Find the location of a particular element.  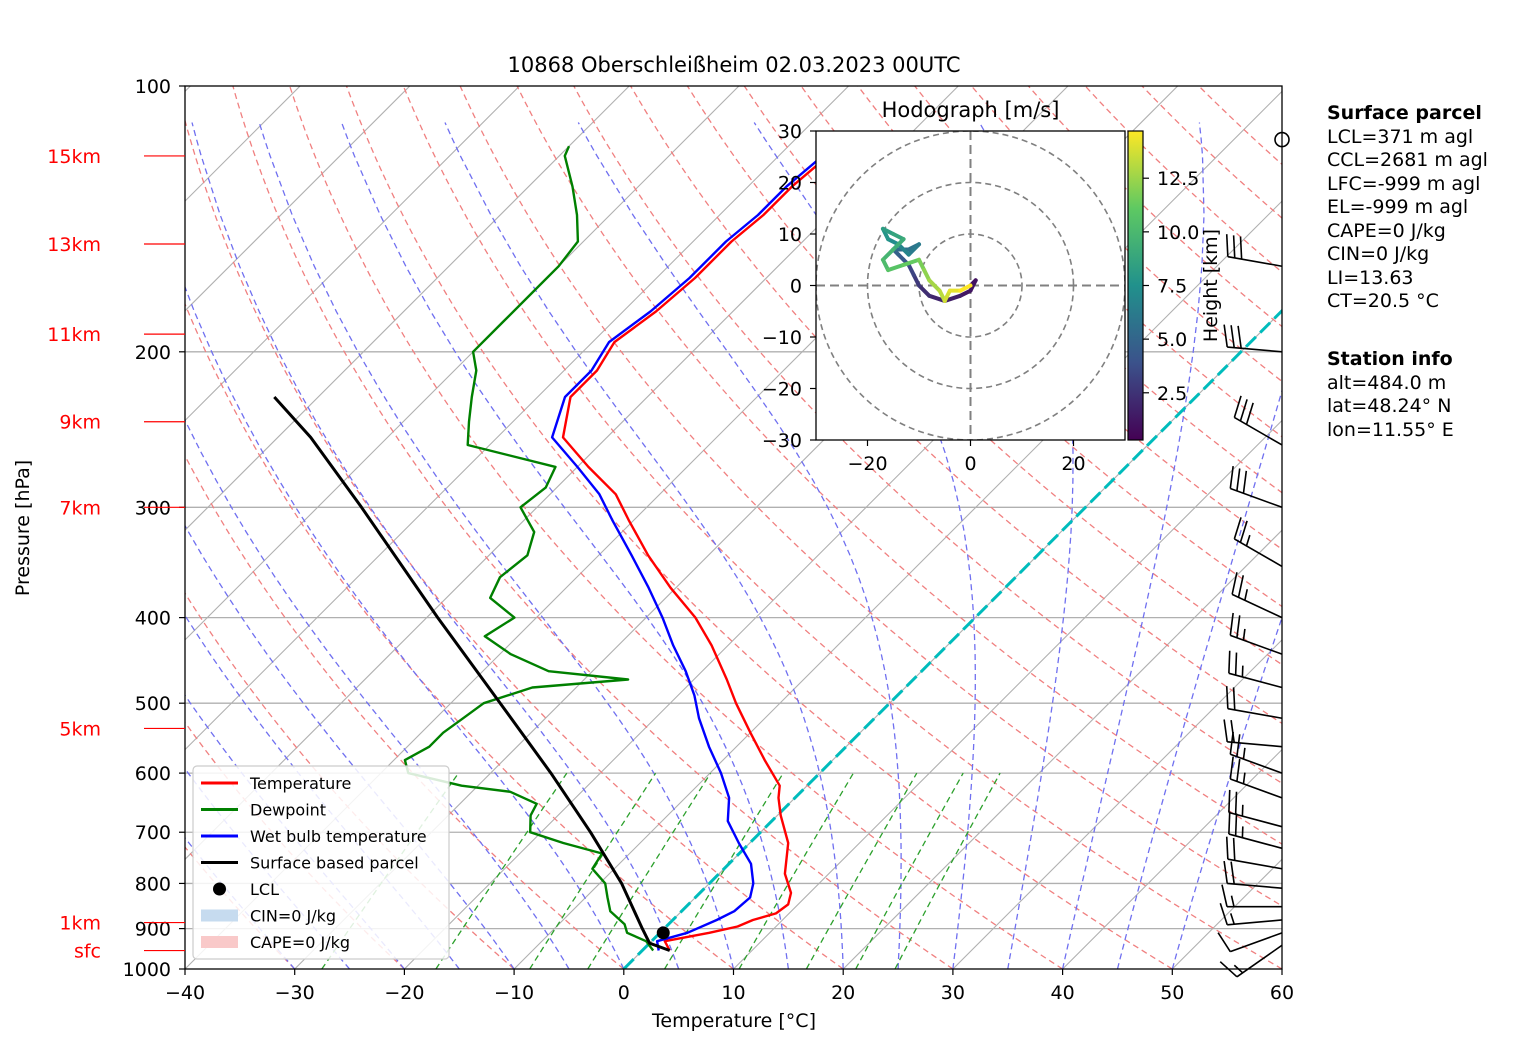

y-tick-label: 700 is located at coordinates (153, 833).